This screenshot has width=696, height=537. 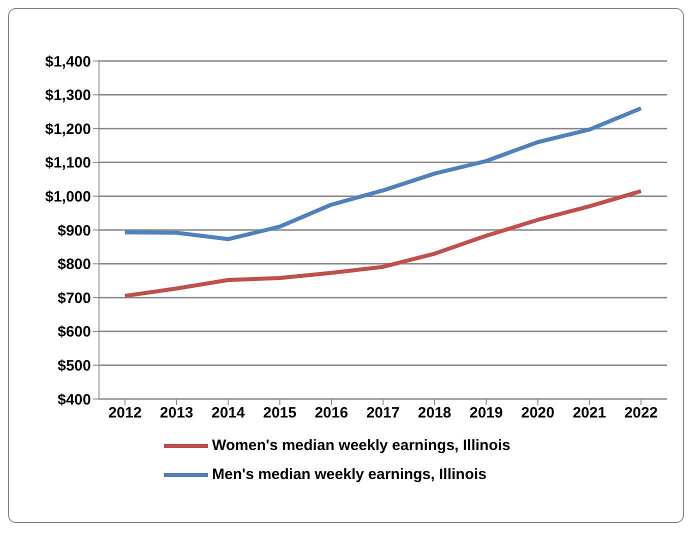 I want to click on y-tick-label: $1,000, so click(x=68, y=197).